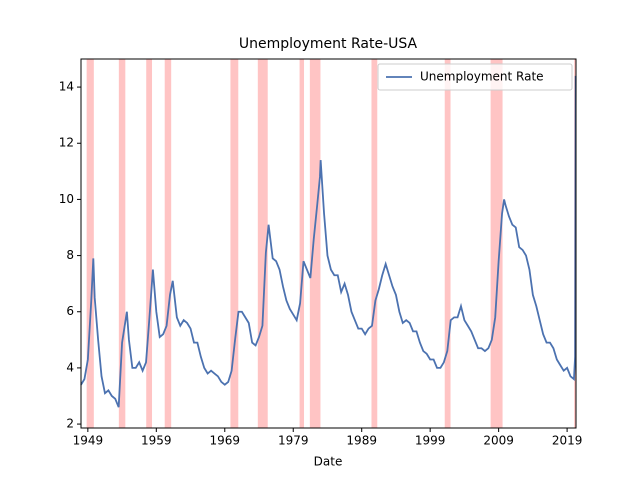 Image resolution: width=640 pixels, height=480 pixels. I want to click on y-tick-label: 6, so click(70, 311).